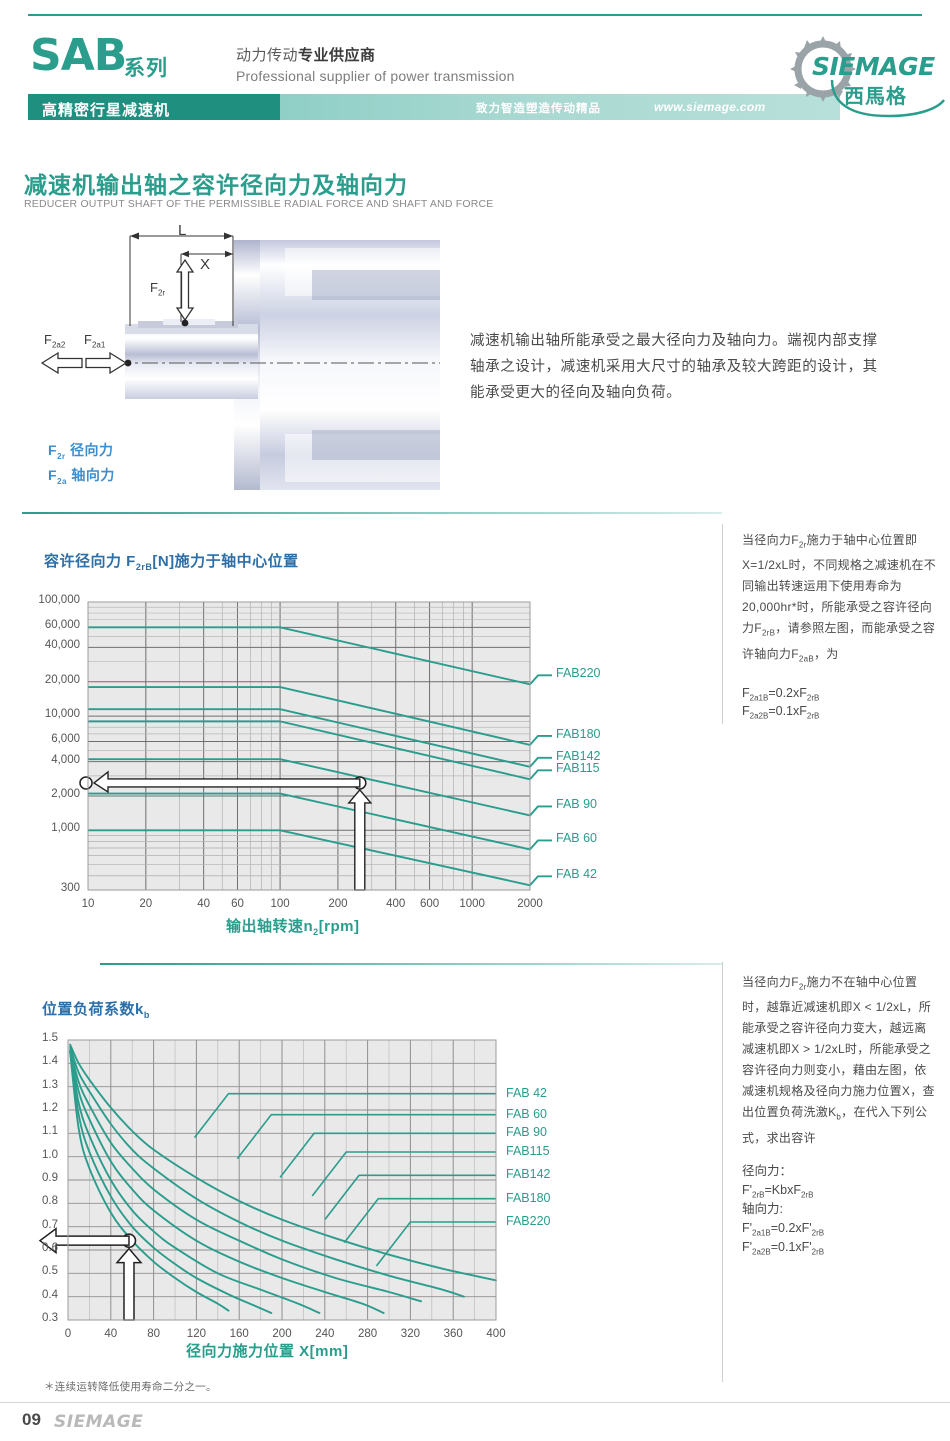 This screenshot has height=1441, width=950. I want to click on chart2-title: 位置负荷系数kb, so click(96, 1009).